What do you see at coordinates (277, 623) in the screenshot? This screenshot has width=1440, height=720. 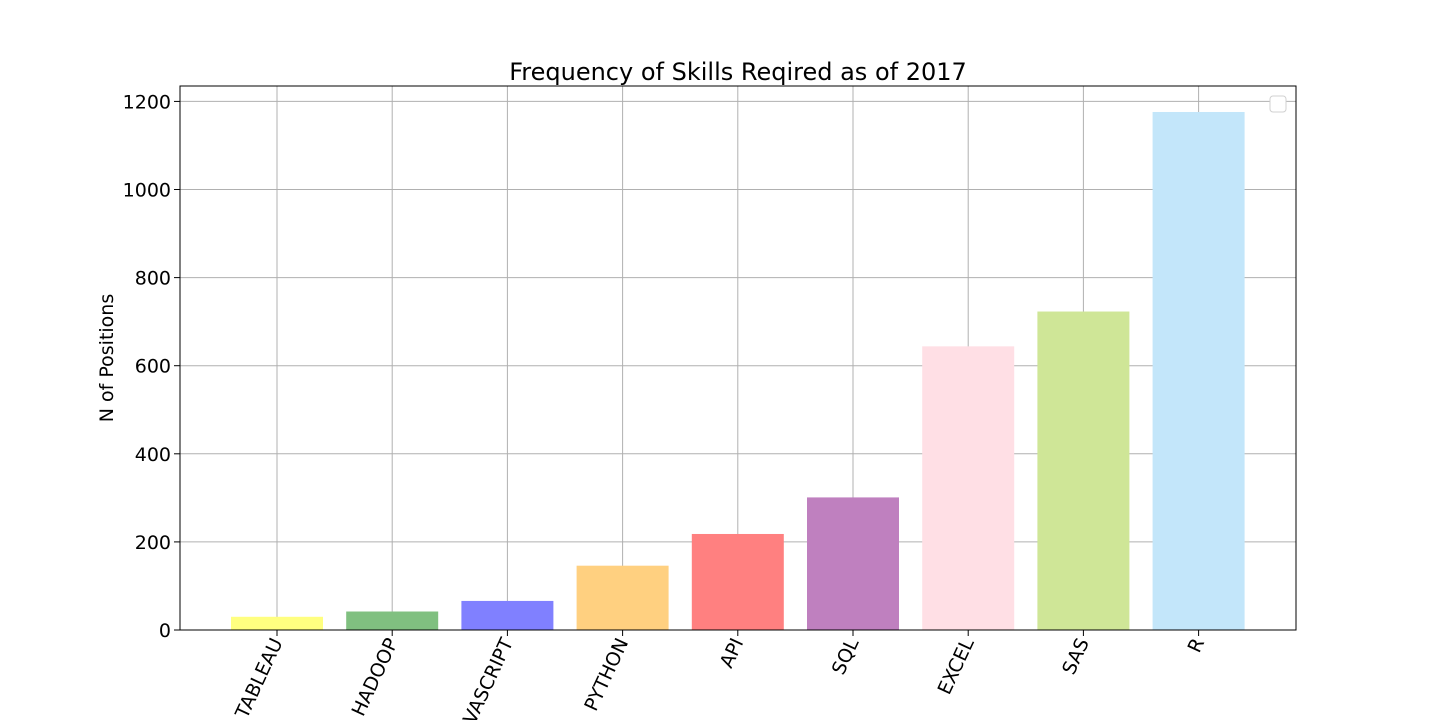 I see `bar-tableau` at bounding box center [277, 623].